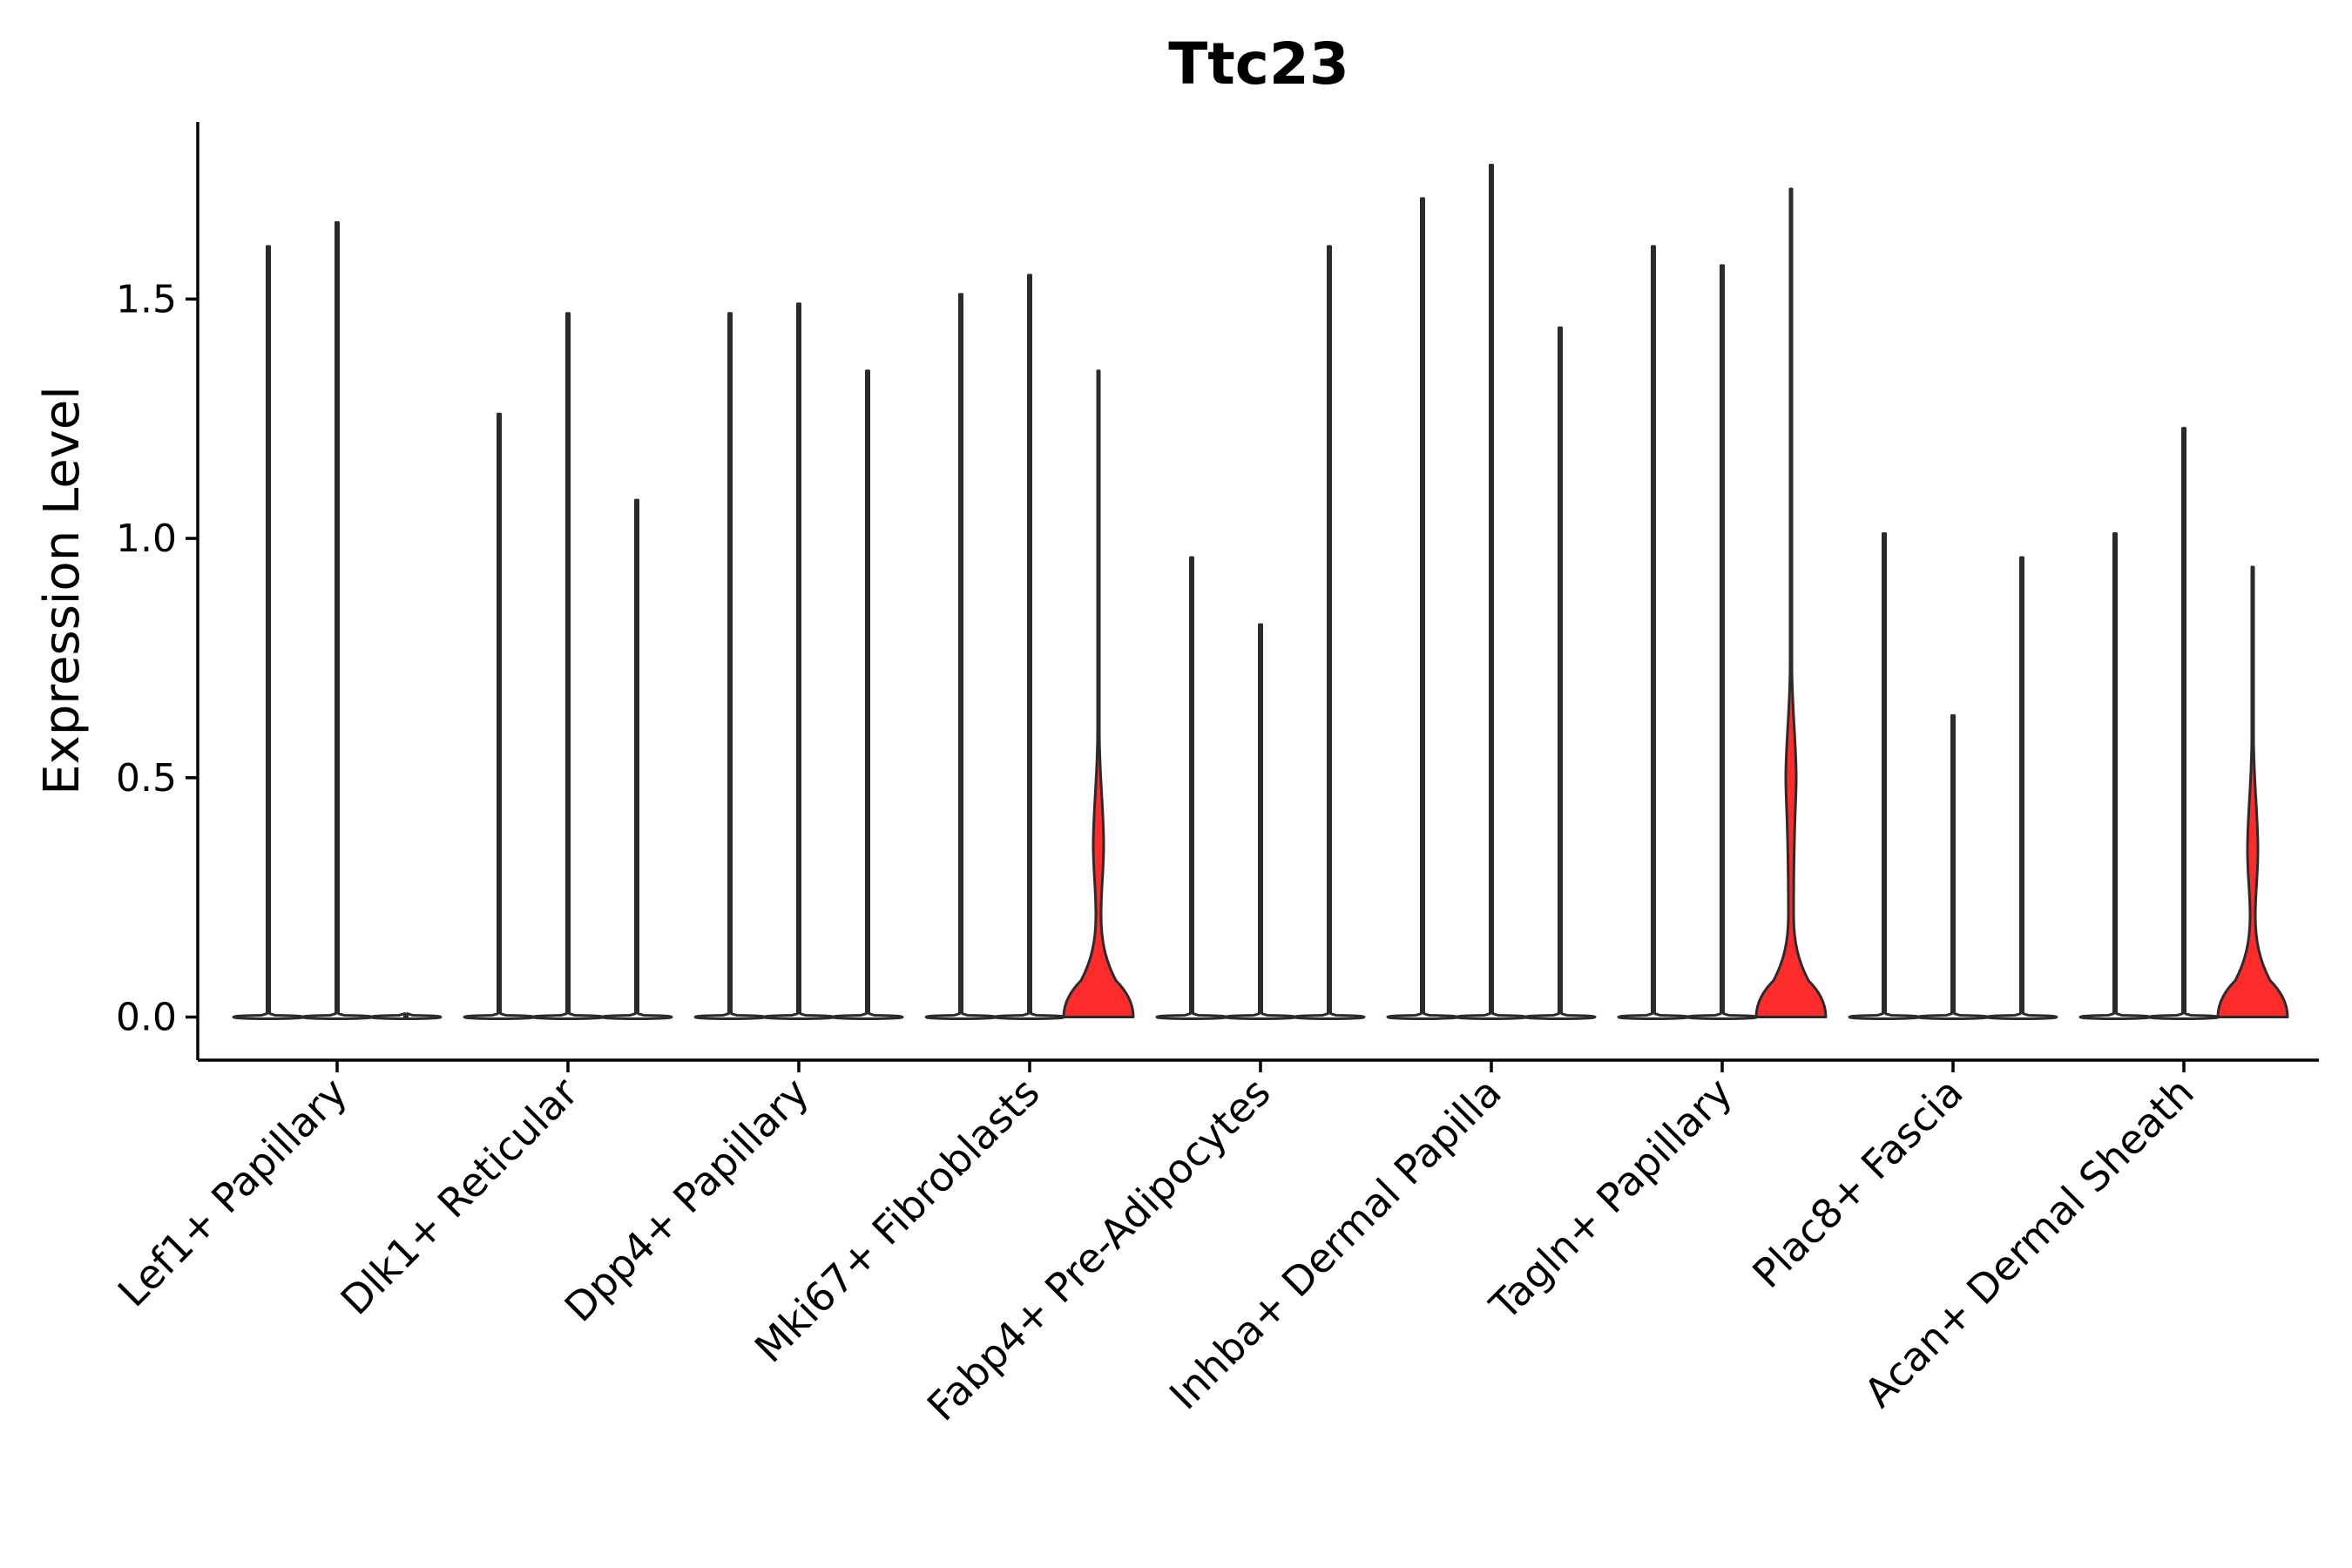 This screenshot has width=2352, height=1568. What do you see at coordinates (1258, 64) in the screenshot?
I see `chart-title: Ttc23` at bounding box center [1258, 64].